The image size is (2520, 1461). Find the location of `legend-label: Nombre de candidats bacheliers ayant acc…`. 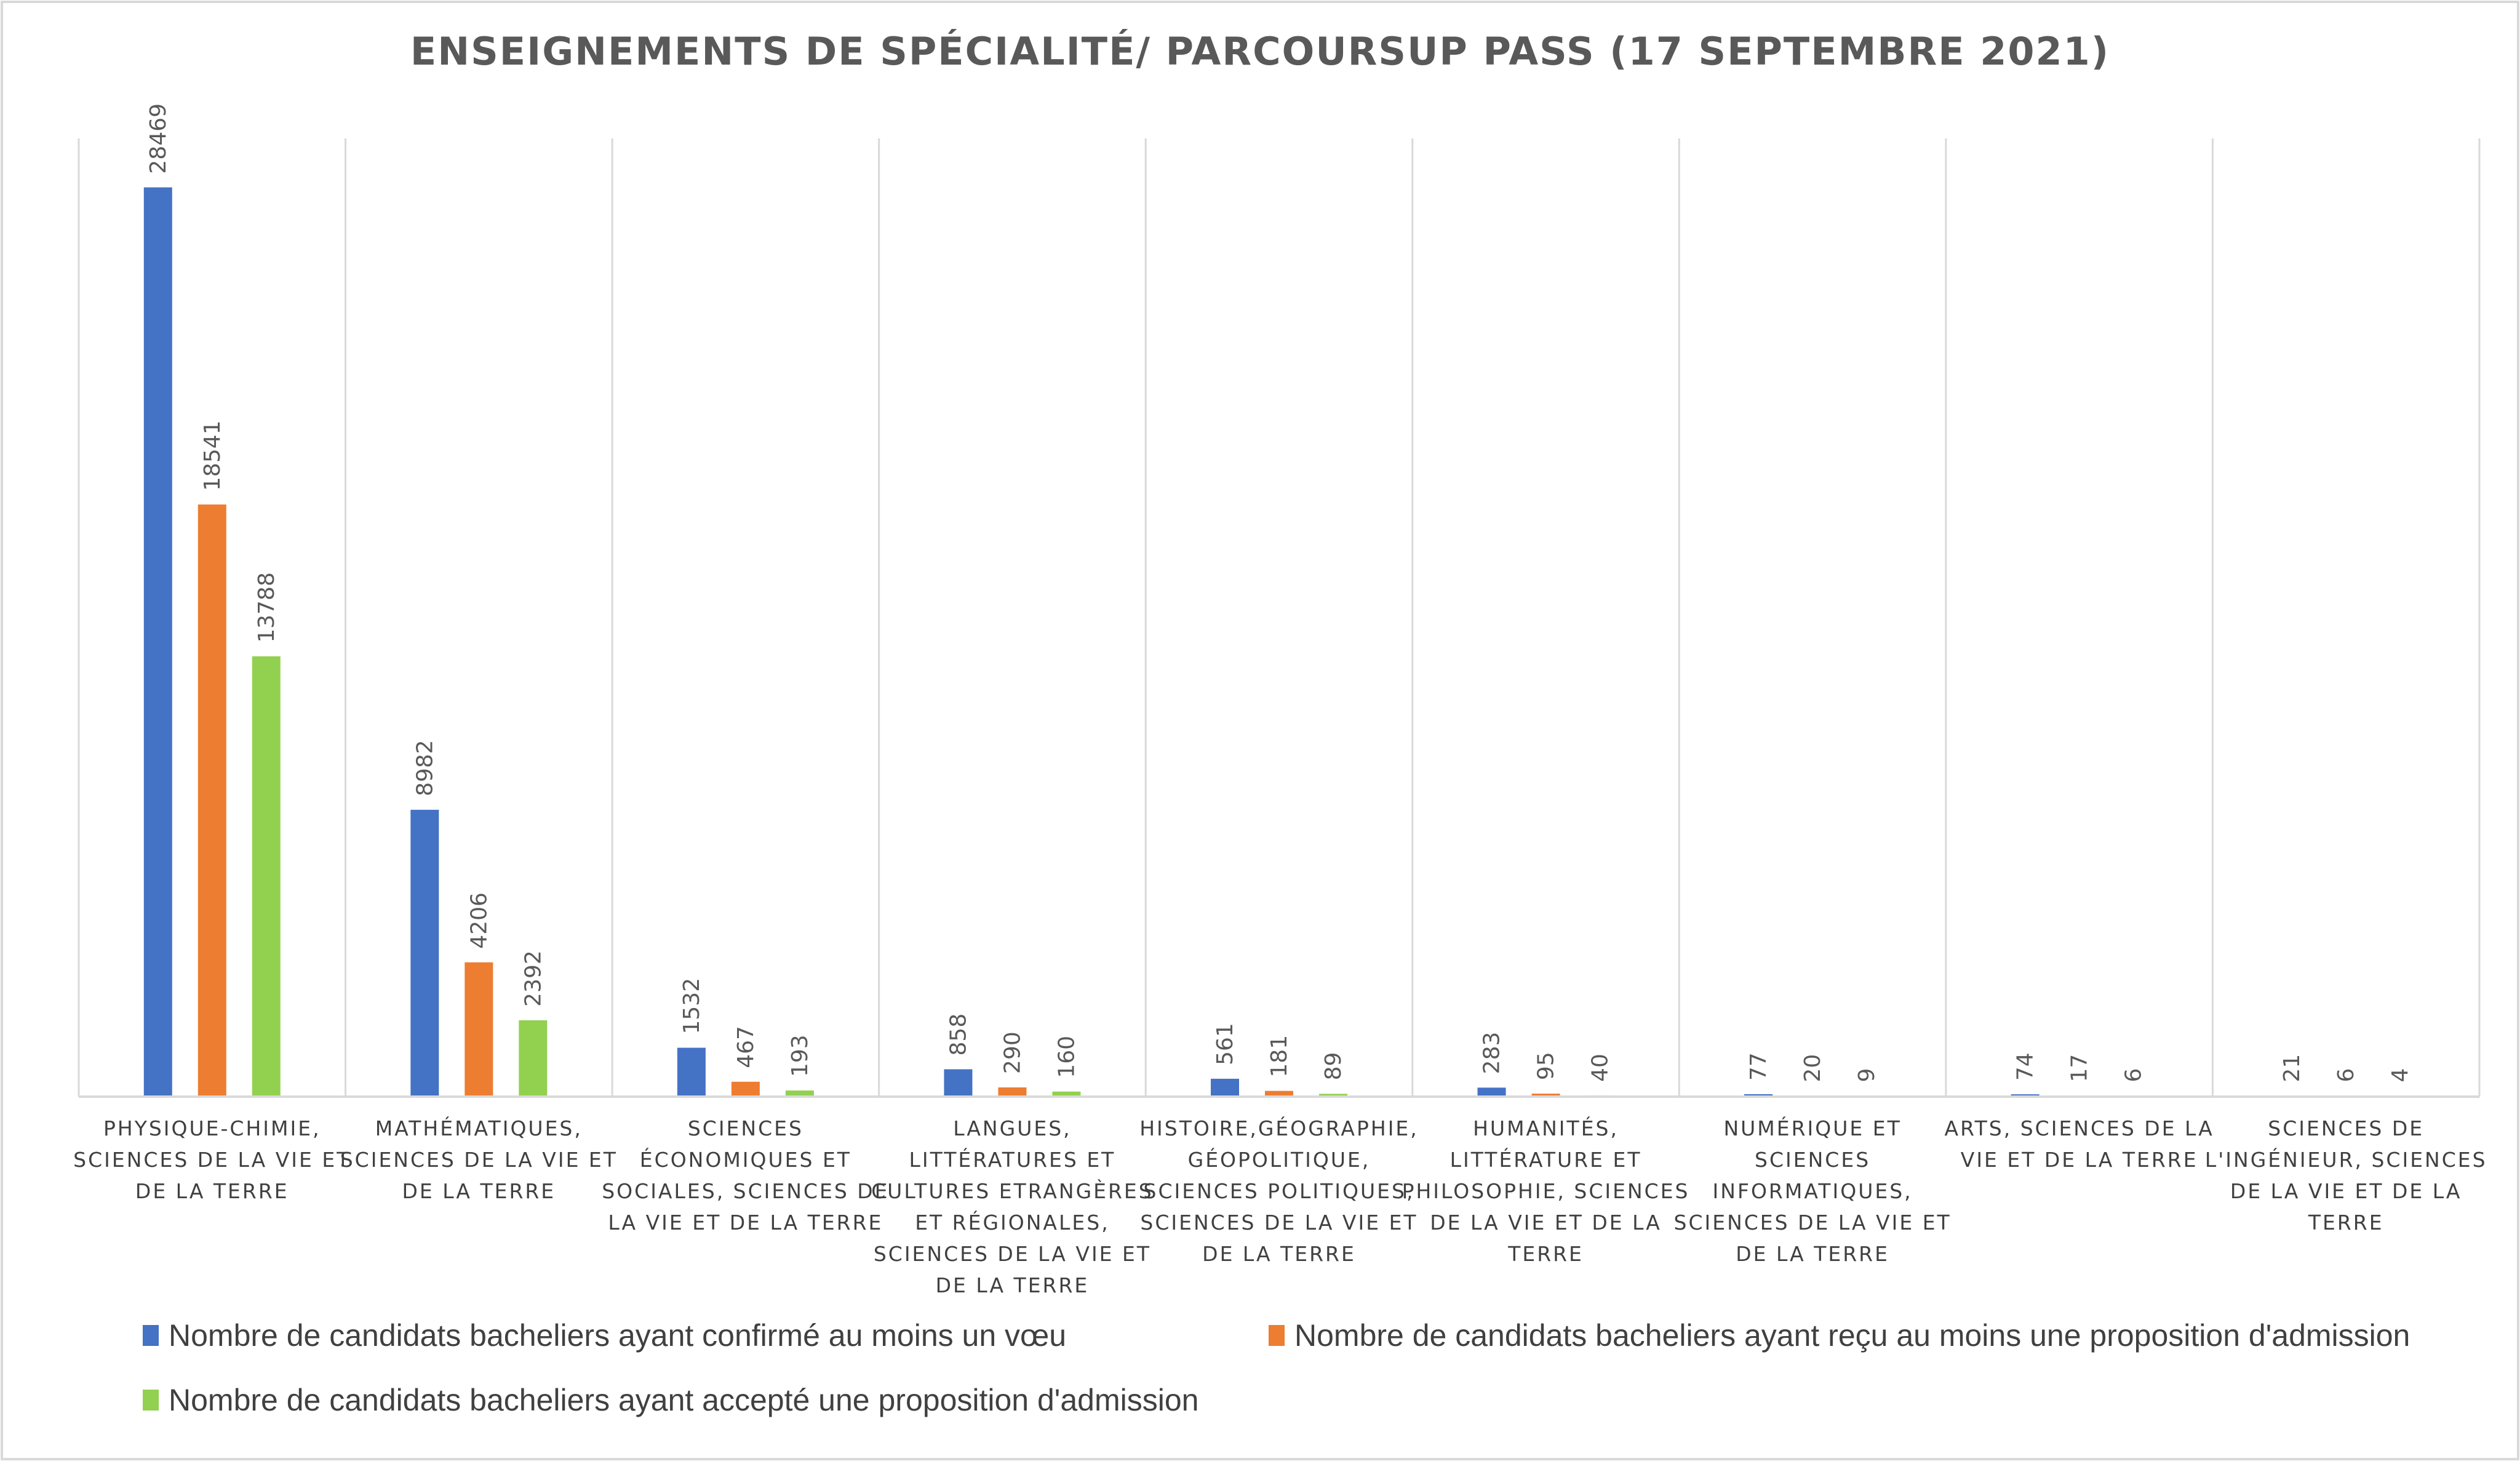

legend-label: Nombre de candidats bacheliers ayant acc… is located at coordinates (683, 1400).